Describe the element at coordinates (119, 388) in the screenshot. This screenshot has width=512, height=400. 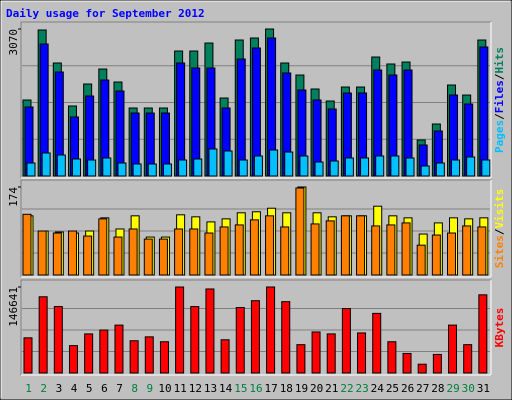
I see `x-tick-label: 7` at that location.